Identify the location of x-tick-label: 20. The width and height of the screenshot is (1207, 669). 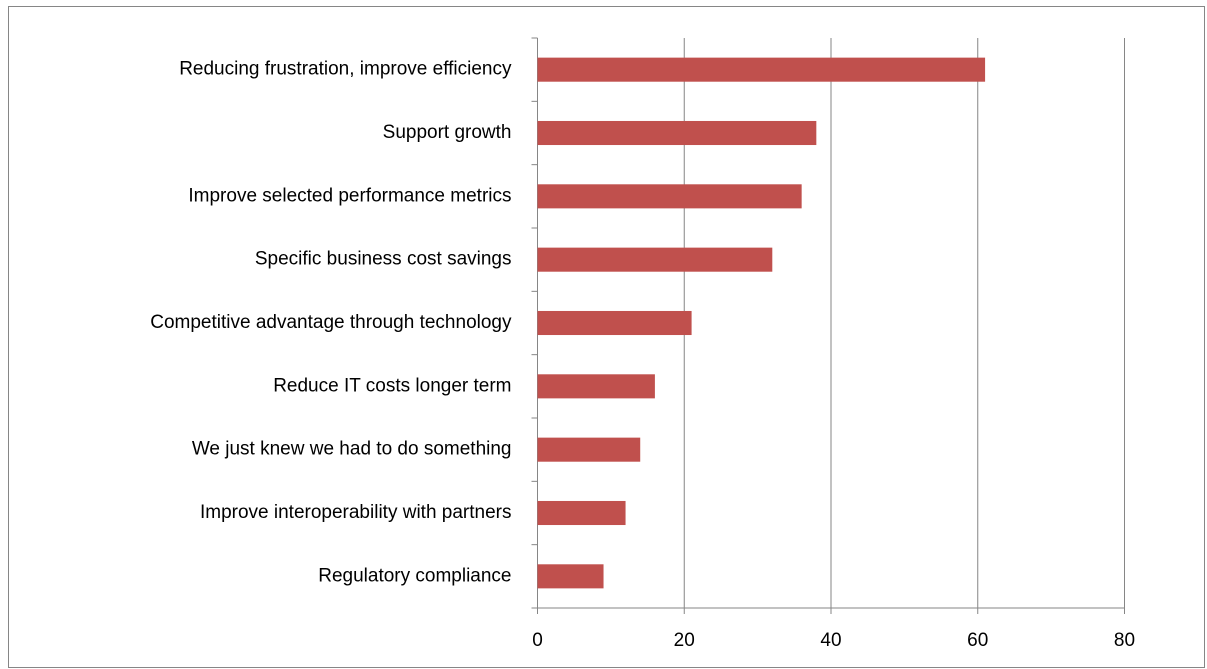
(684, 640).